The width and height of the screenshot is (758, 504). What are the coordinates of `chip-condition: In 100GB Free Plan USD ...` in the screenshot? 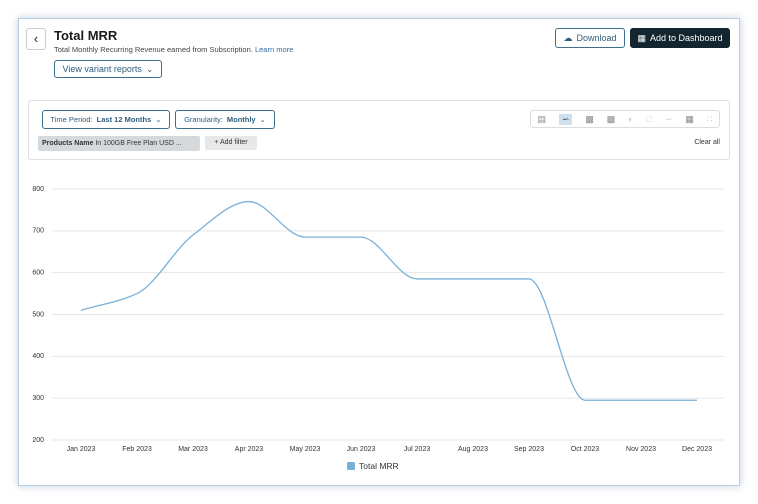 It's located at (138, 143).